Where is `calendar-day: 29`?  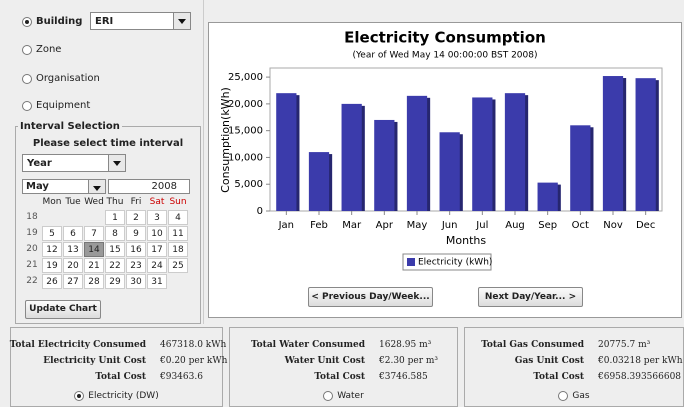
calendar-day: 29 is located at coordinates (115, 281).